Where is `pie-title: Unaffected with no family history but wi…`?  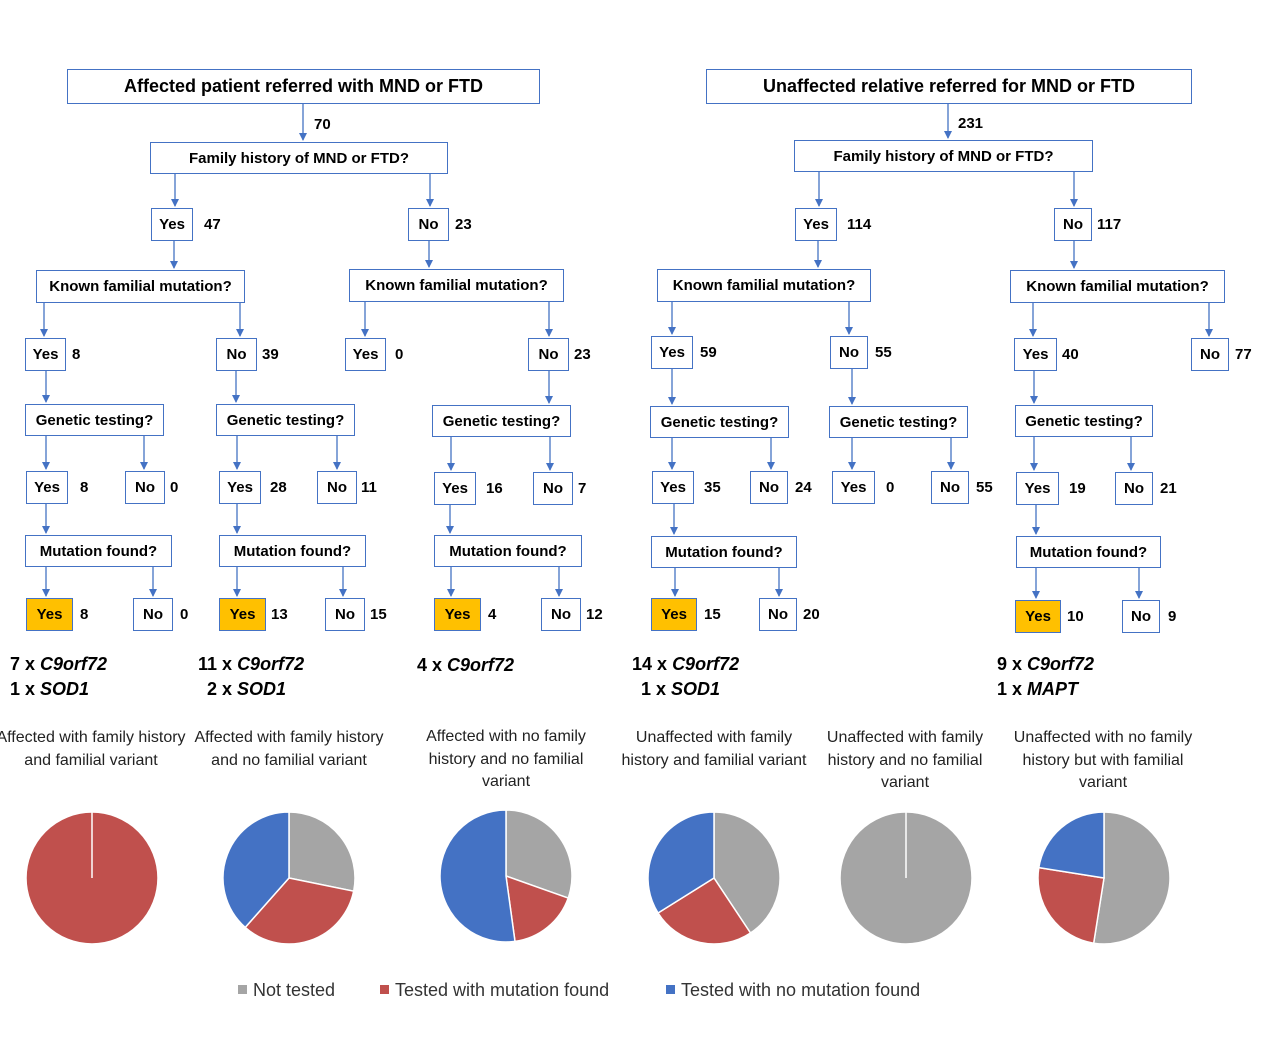 pie-title: Unaffected with no family history but wi… is located at coordinates (1103, 760).